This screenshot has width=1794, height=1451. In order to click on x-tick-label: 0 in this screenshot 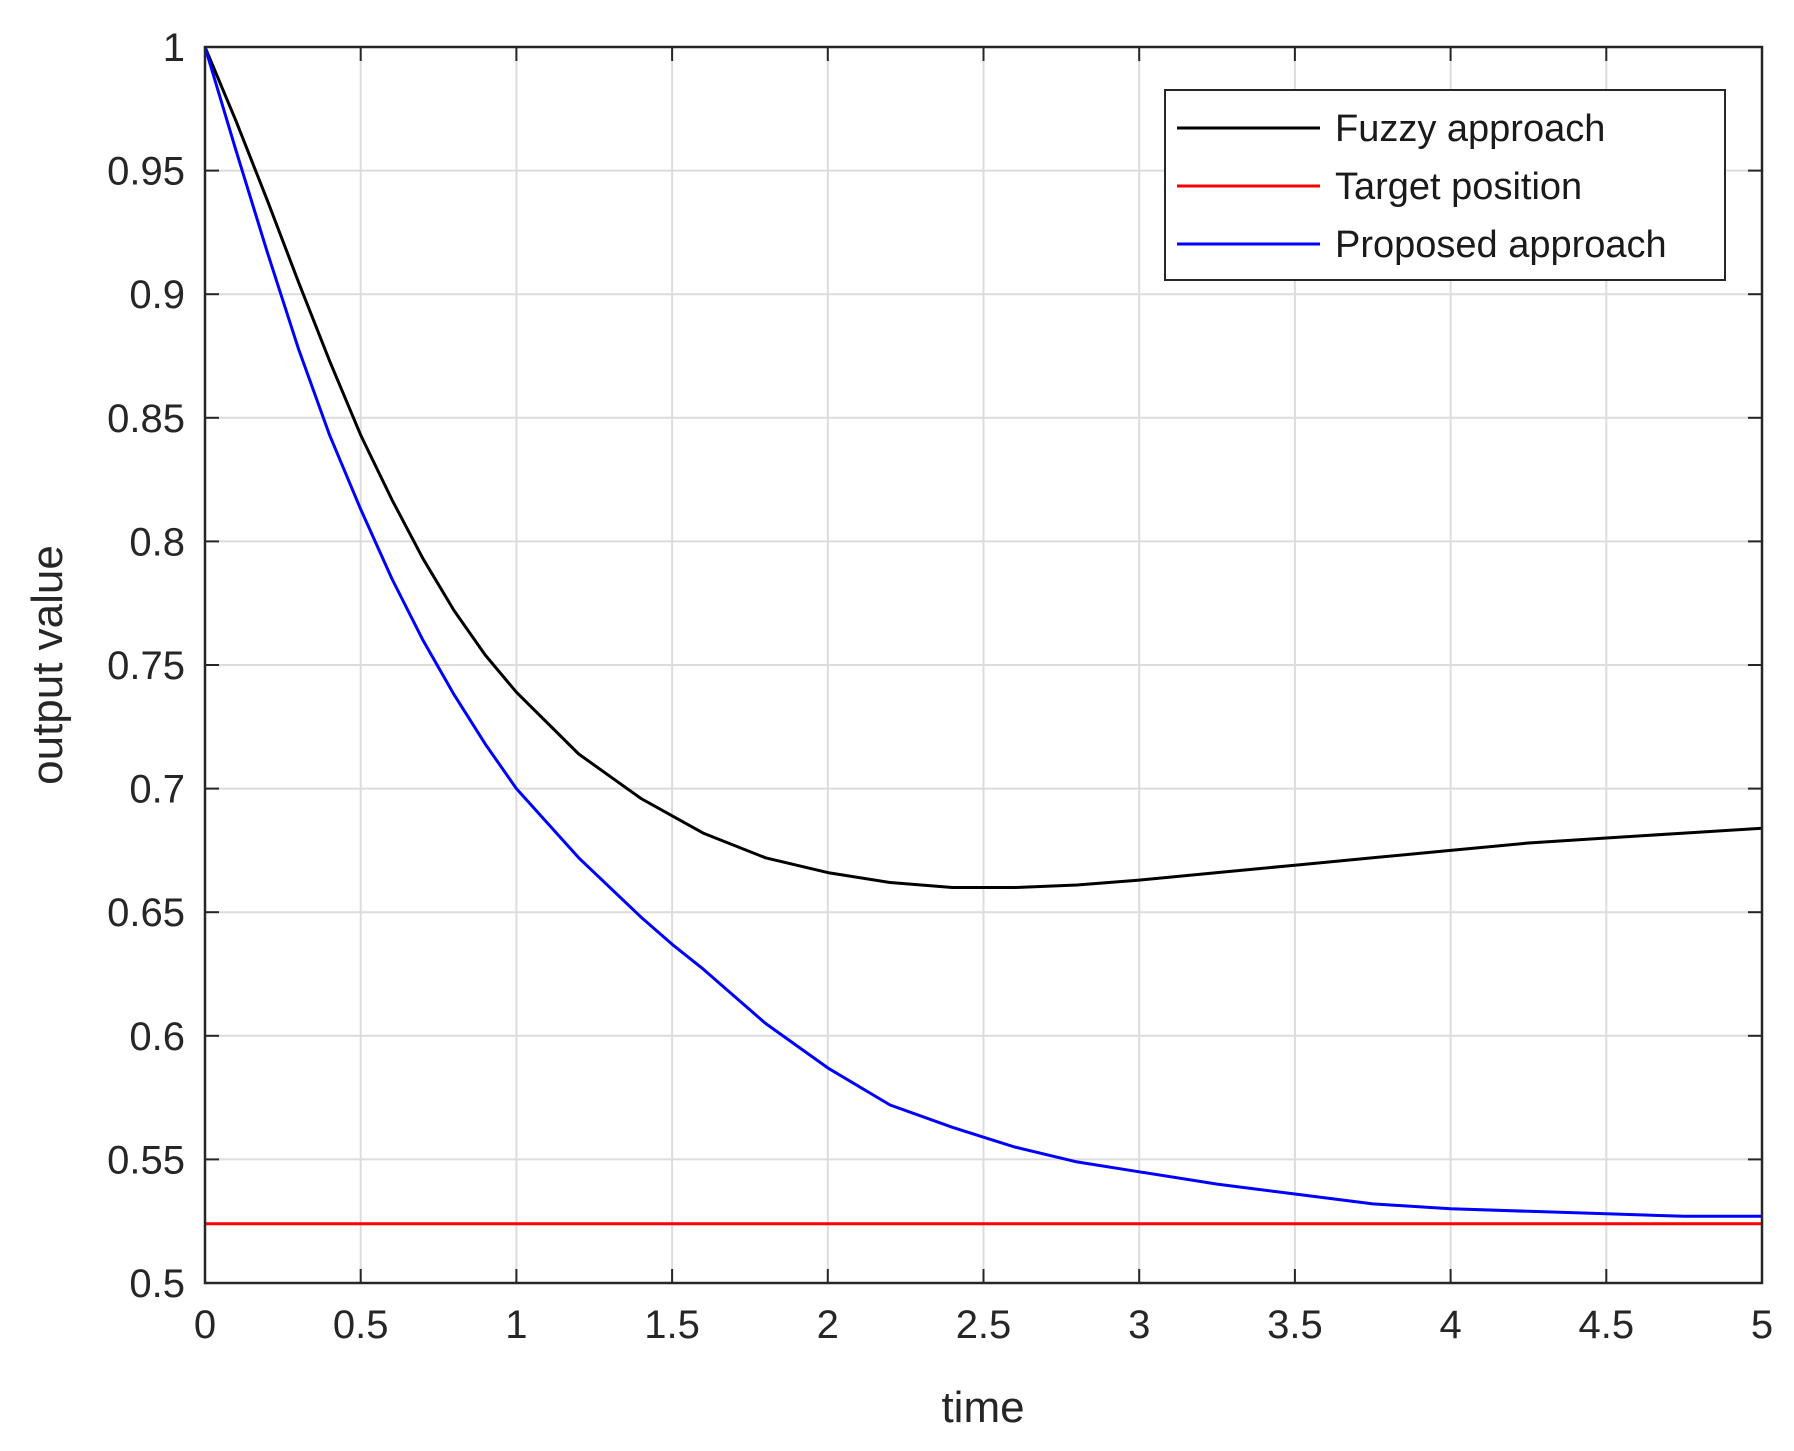, I will do `click(205, 1325)`.